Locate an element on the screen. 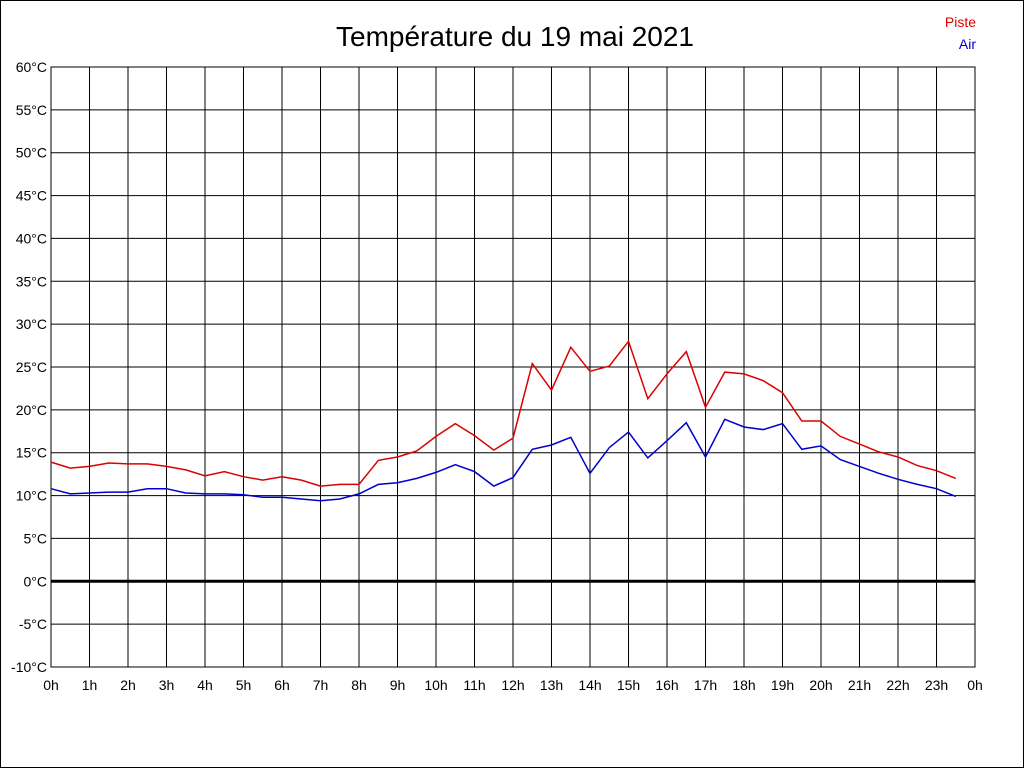 This screenshot has height=768, width=1024. y-tick-label: 30°C is located at coordinates (31, 324).